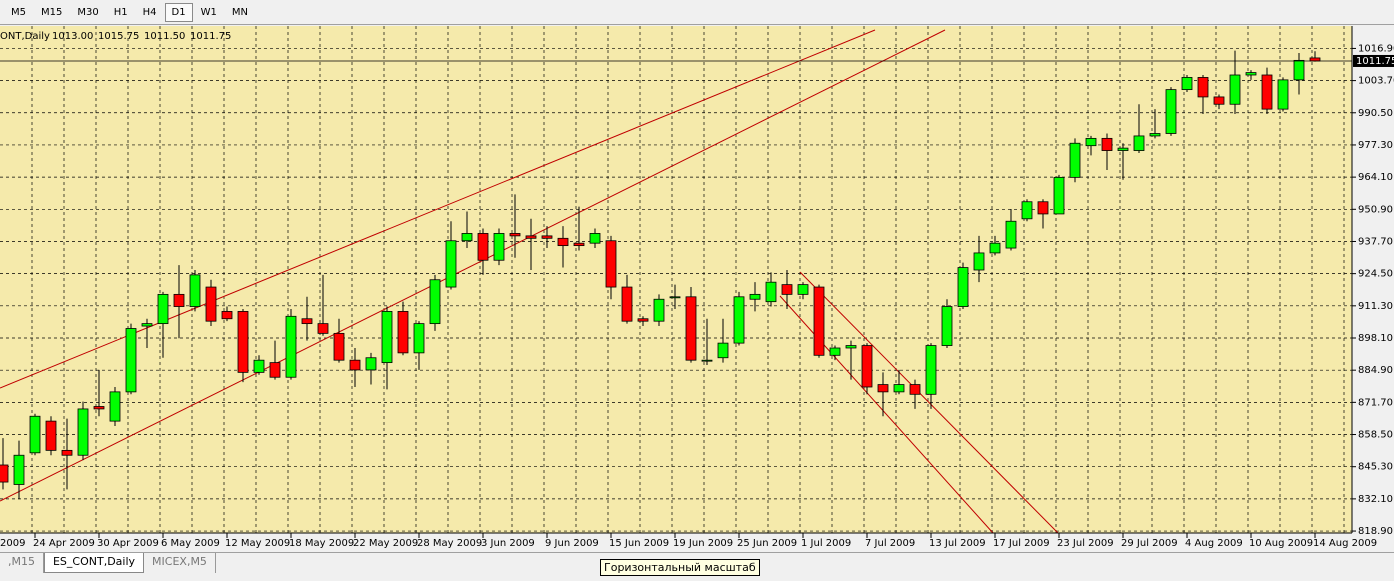 Image resolution: width=1394 pixels, height=581 pixels. I want to click on x-tick-label: 29 Jul 2009, so click(1149, 543).